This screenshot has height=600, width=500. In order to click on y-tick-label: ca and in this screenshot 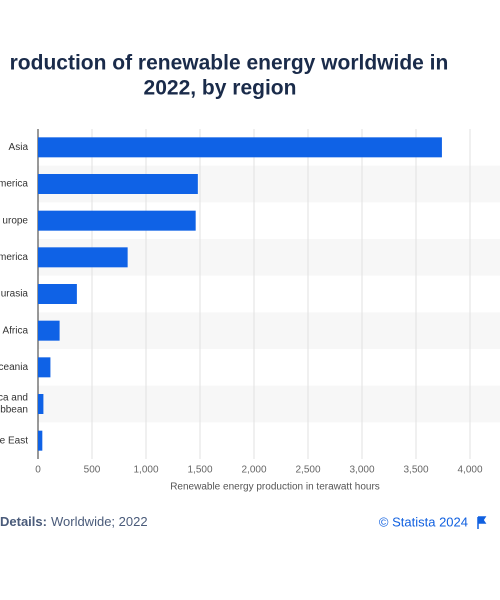, I will do `click(14, 398)`.